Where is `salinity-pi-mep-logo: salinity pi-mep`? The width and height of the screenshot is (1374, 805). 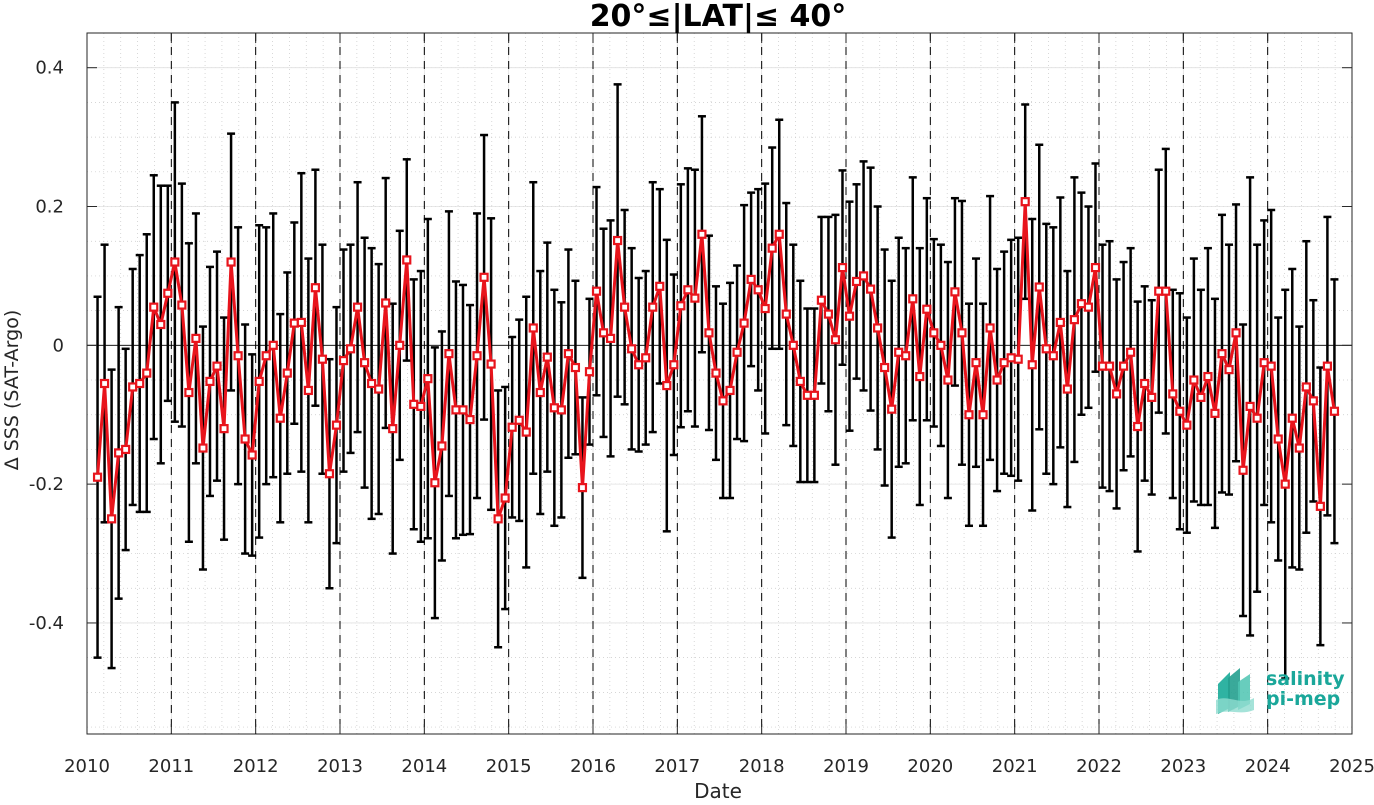 salinity-pi-mep-logo: salinity pi-mep is located at coordinates (1279, 692).